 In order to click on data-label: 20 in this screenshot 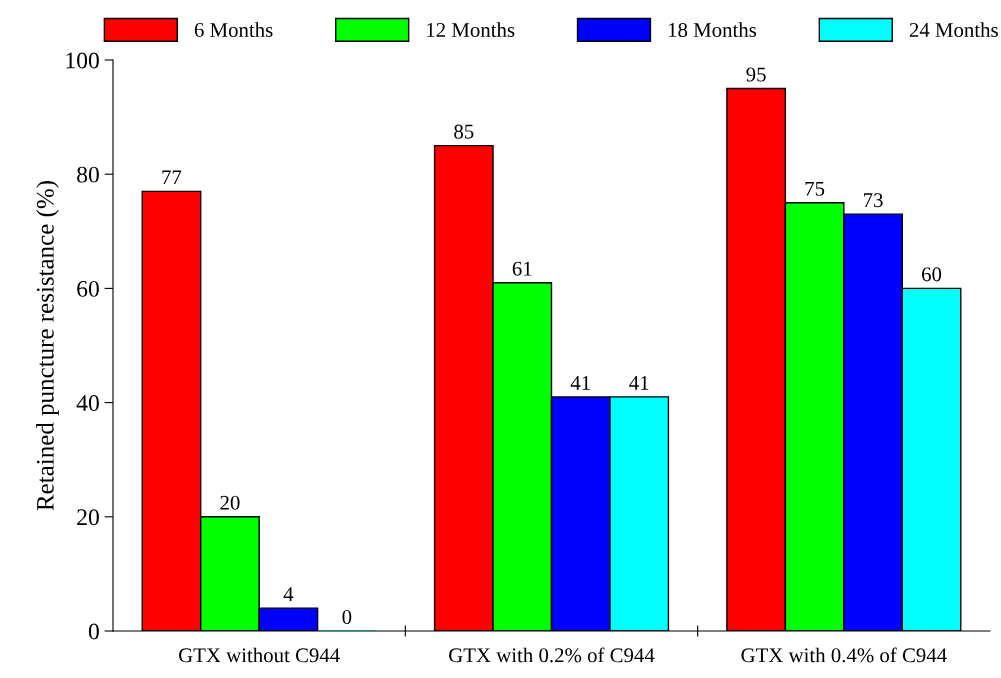, I will do `click(230, 502)`.